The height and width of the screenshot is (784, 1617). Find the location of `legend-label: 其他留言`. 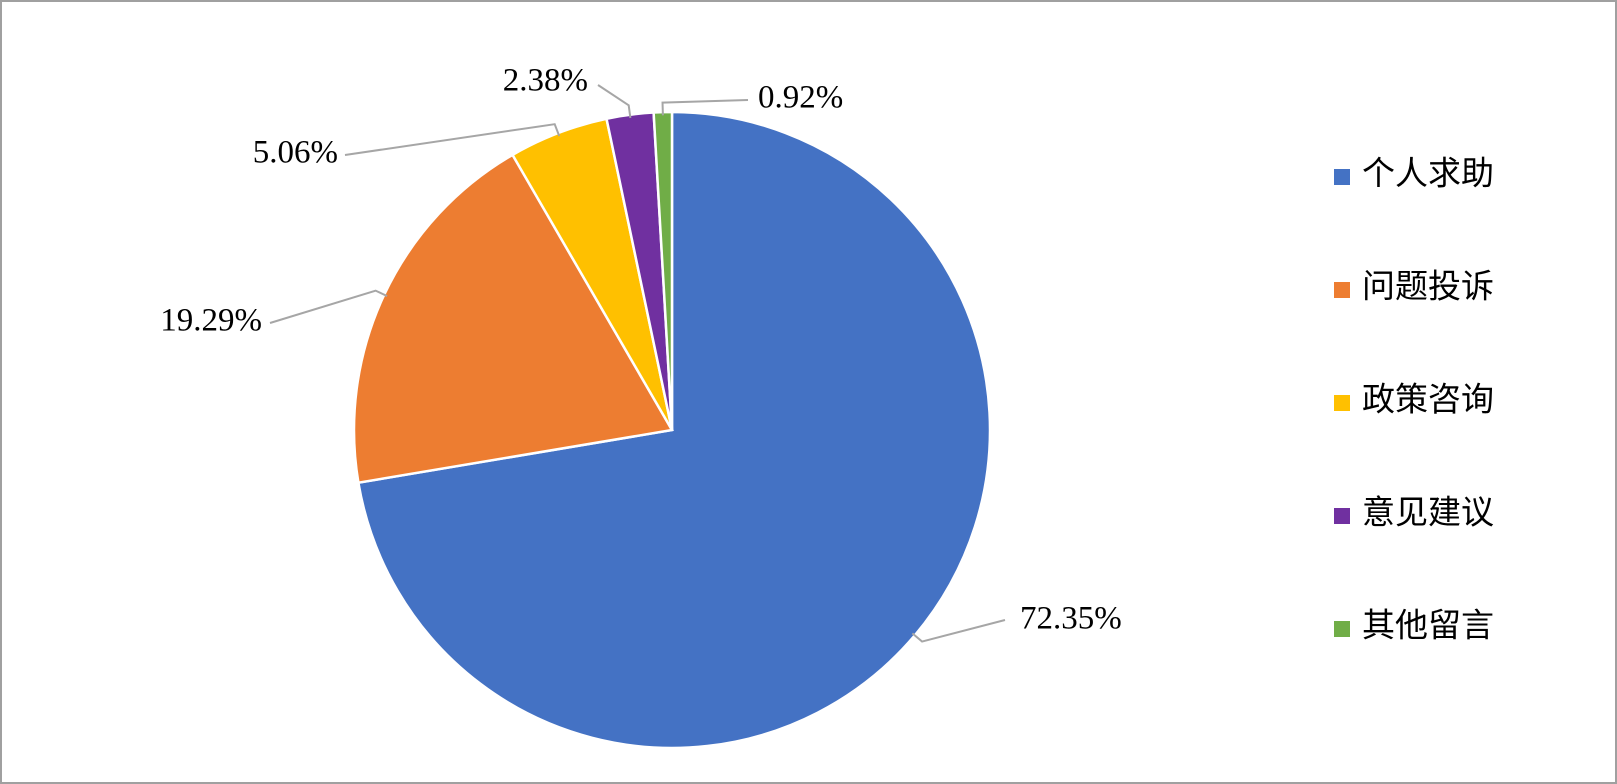

legend-label: 其他留言 is located at coordinates (1428, 626).